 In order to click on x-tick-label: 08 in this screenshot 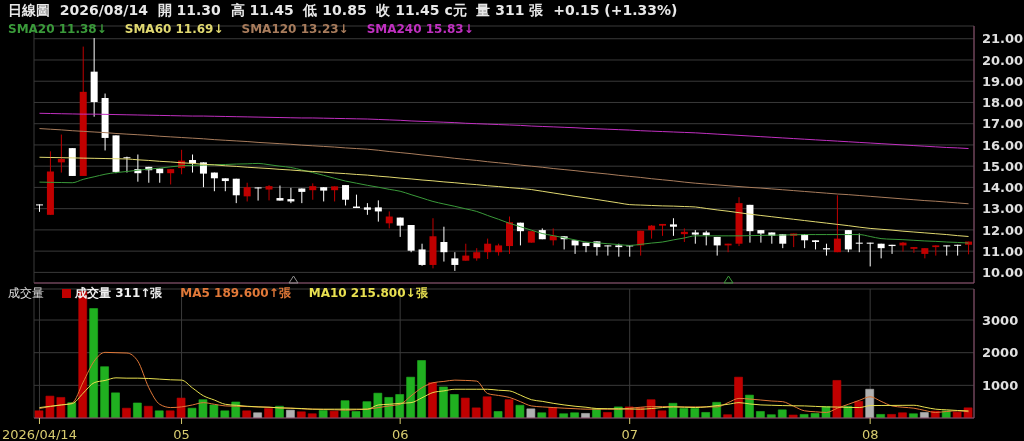, I will do `click(870, 434)`.